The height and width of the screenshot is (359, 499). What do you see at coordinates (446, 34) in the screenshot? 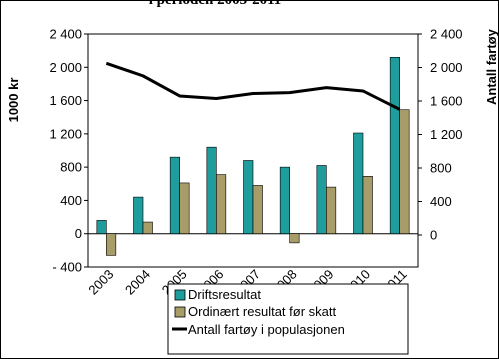
I see `right-tick-label: 2 400` at bounding box center [446, 34].